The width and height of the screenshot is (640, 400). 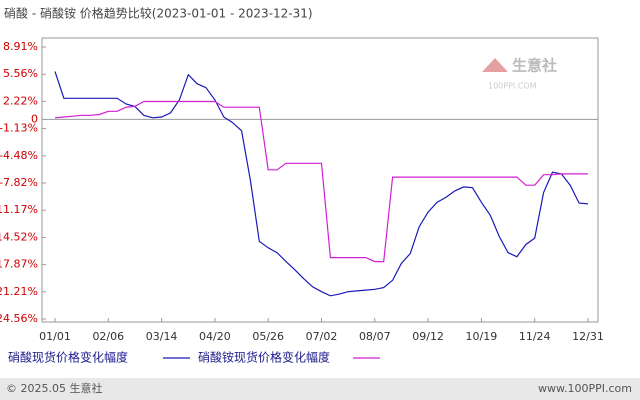 I want to click on watermark-logo, so click(x=495, y=65).